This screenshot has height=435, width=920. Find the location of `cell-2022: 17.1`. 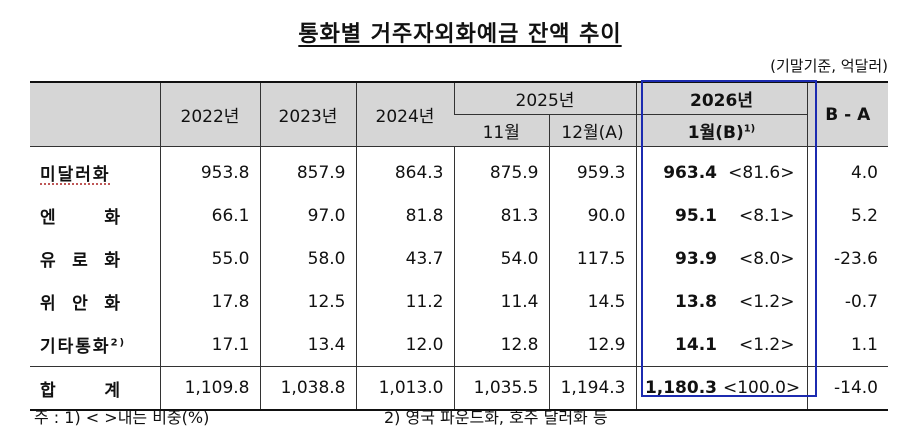

cell-2022: 17.1 is located at coordinates (209, 345).